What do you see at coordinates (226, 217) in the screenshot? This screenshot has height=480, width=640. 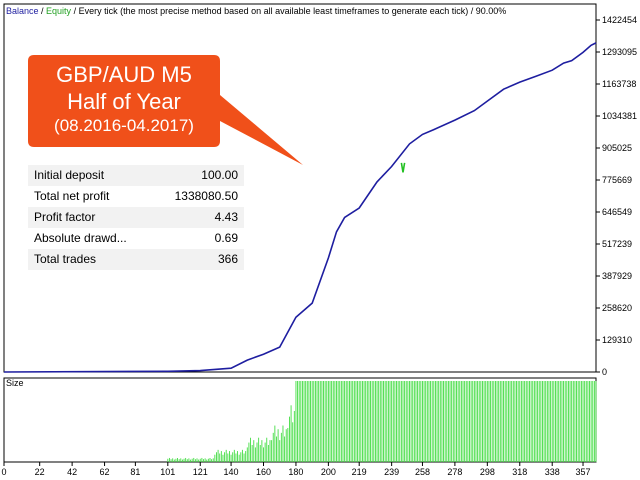 I see `stats-value: 4.43` at bounding box center [226, 217].